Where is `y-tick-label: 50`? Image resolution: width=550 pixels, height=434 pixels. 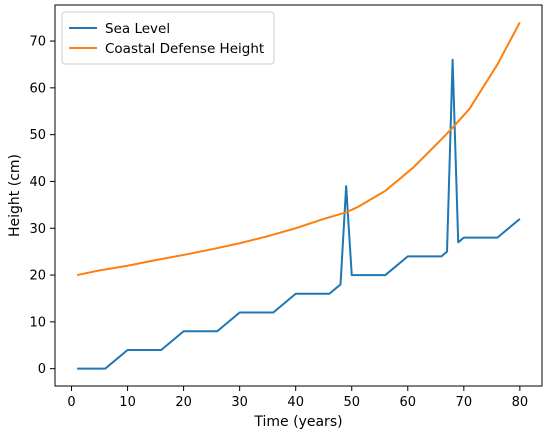
y-tick-label: 50 is located at coordinates (37, 135).